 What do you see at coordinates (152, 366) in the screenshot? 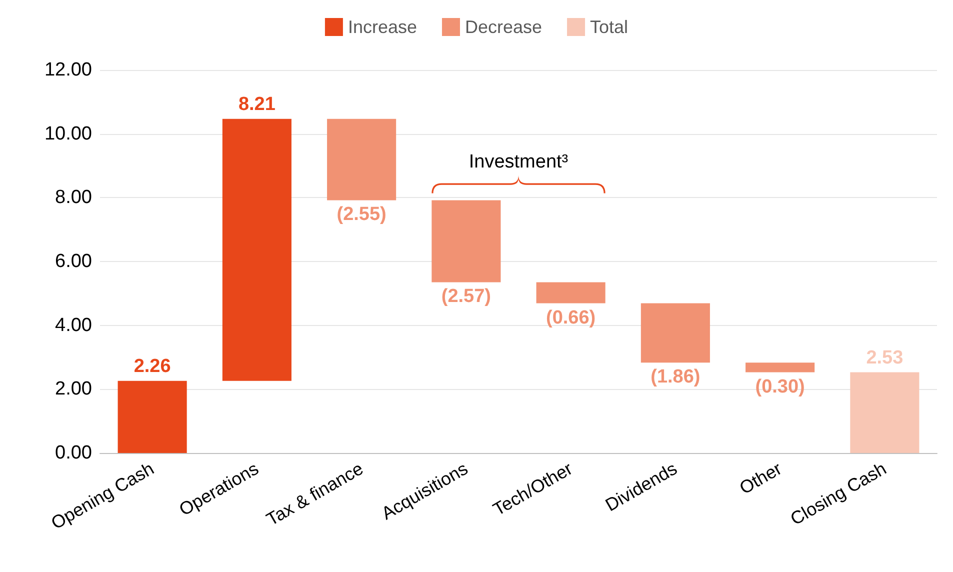
I see `data-label: 2.26` at bounding box center [152, 366].